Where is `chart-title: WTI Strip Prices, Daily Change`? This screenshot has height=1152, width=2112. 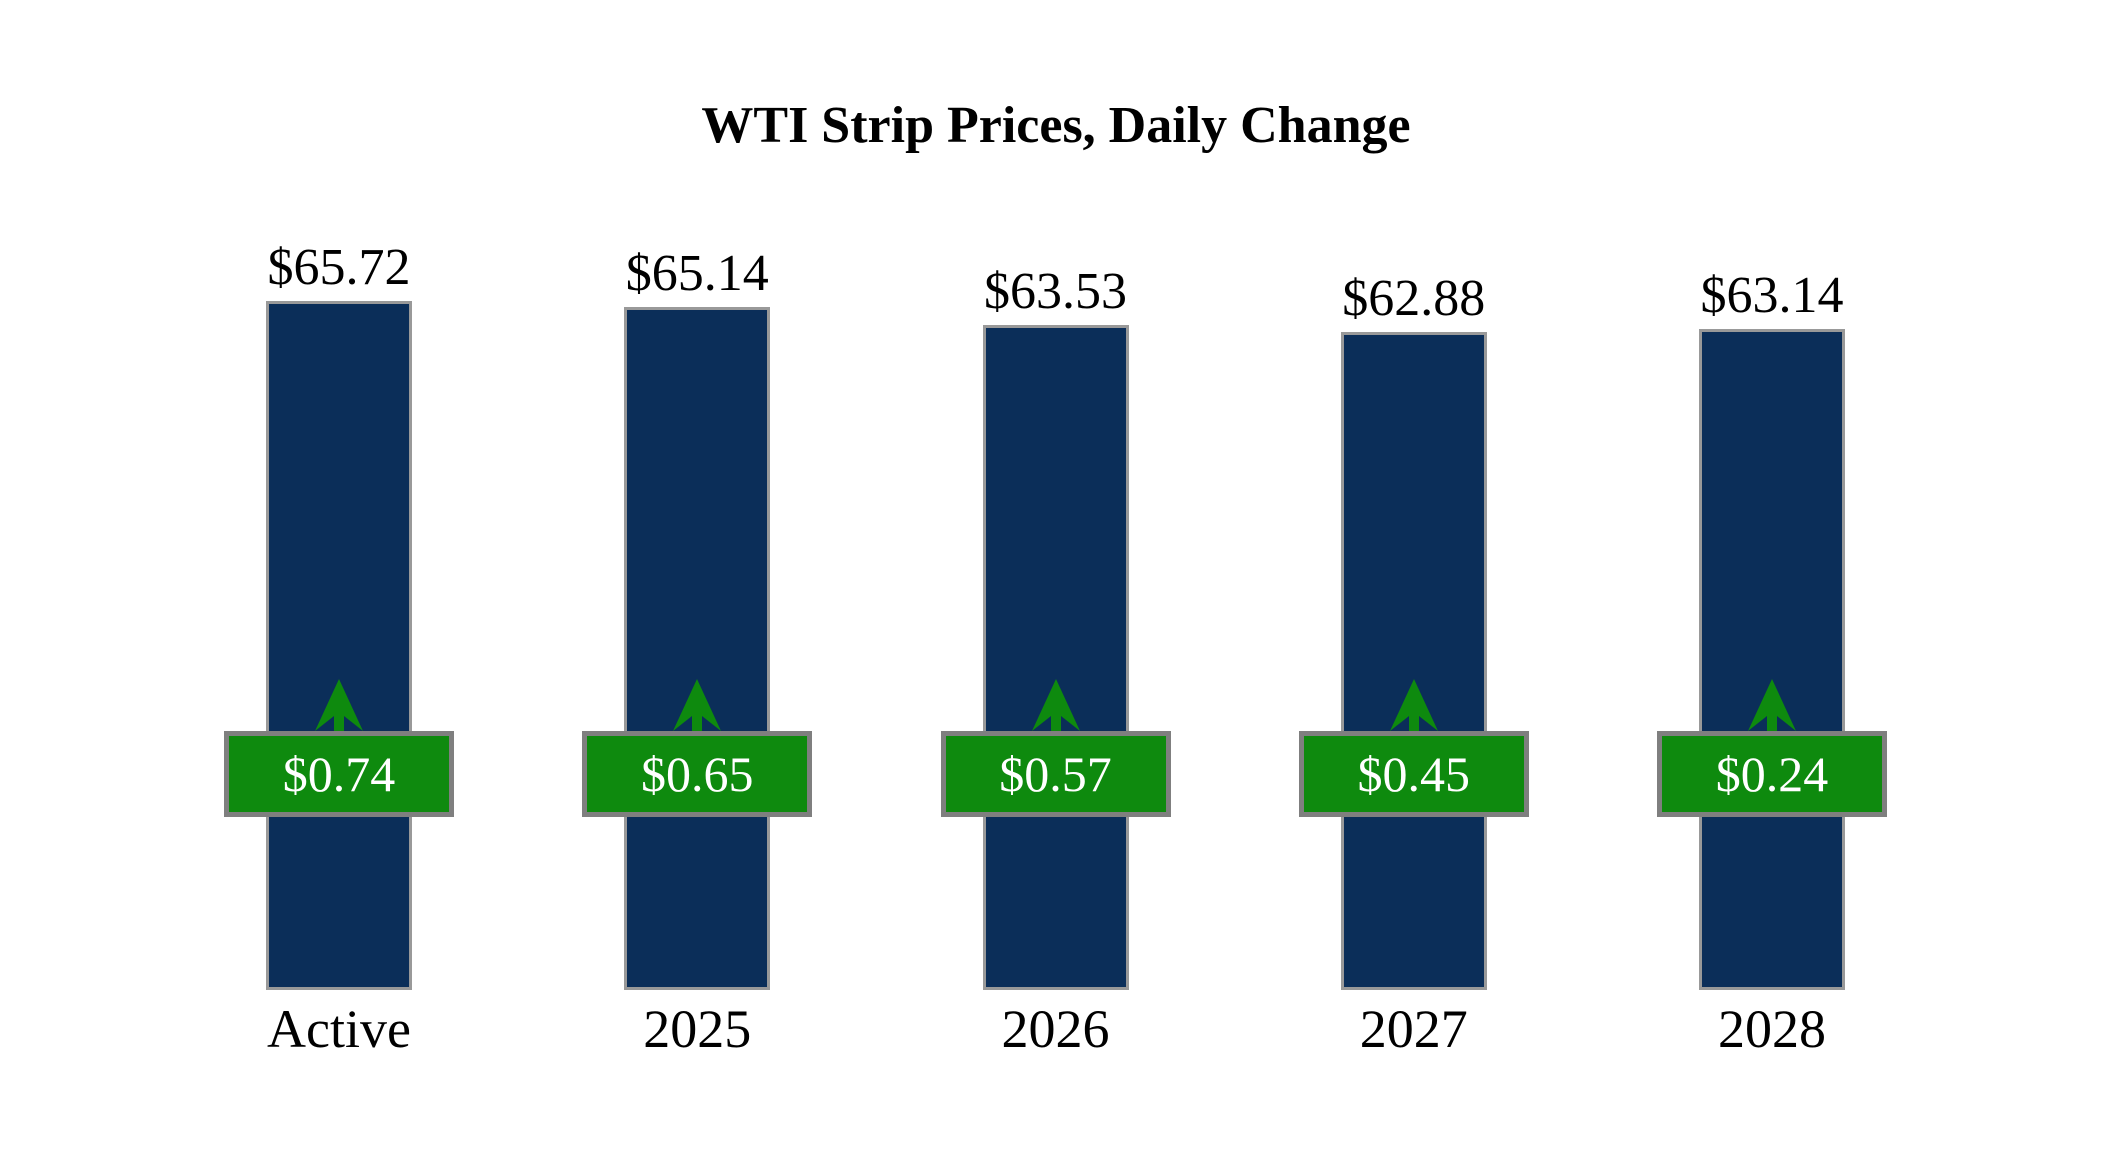
chart-title: WTI Strip Prices, Daily Change is located at coordinates (1056, 125).